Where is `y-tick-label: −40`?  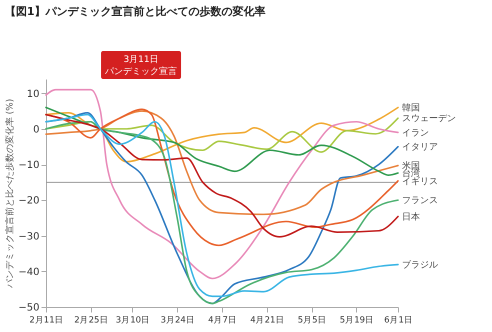
y-tick-label: −40 is located at coordinates (29, 272).